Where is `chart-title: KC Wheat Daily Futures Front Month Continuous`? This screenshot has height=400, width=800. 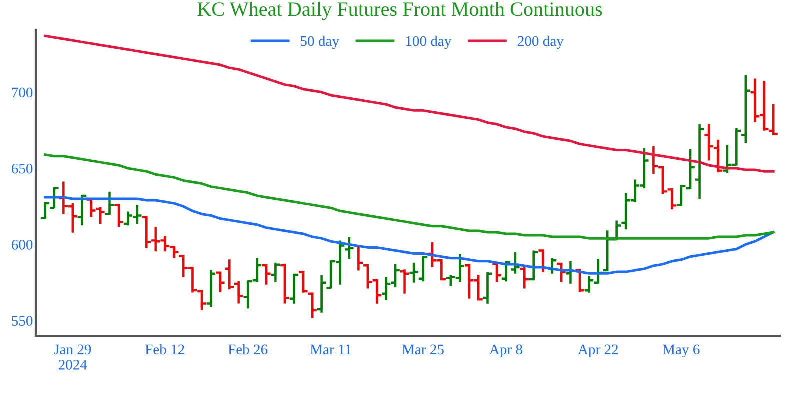 chart-title: KC Wheat Daily Futures Front Month Continuous is located at coordinates (400, 11).